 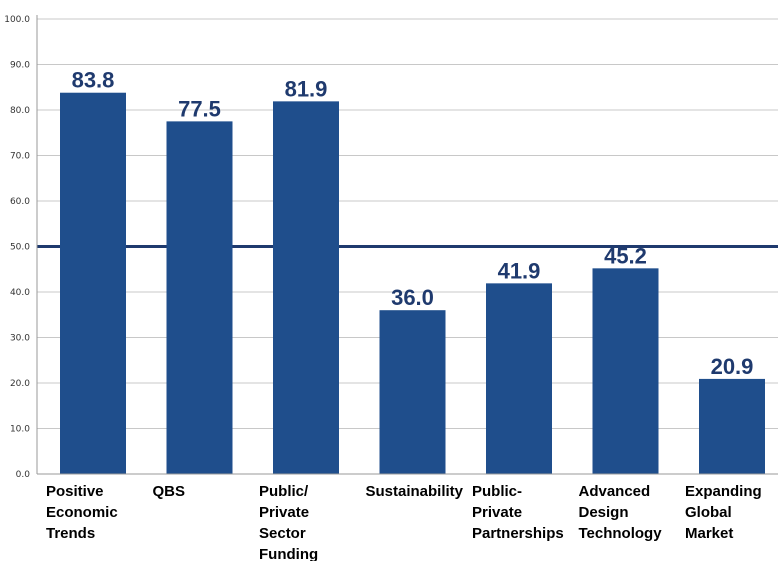 What do you see at coordinates (615, 491) in the screenshot?
I see `category-label: Advanced` at bounding box center [615, 491].